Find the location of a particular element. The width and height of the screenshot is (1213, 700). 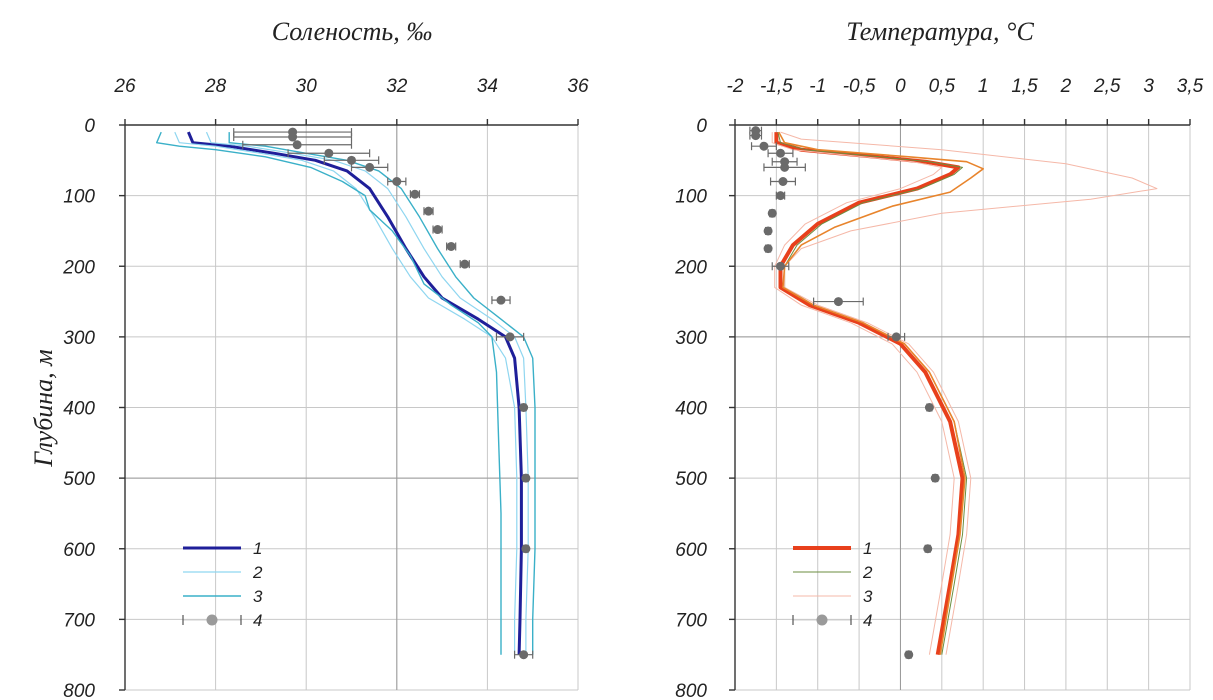

y-axis-label: Глубина, м is located at coordinates (43, 408).